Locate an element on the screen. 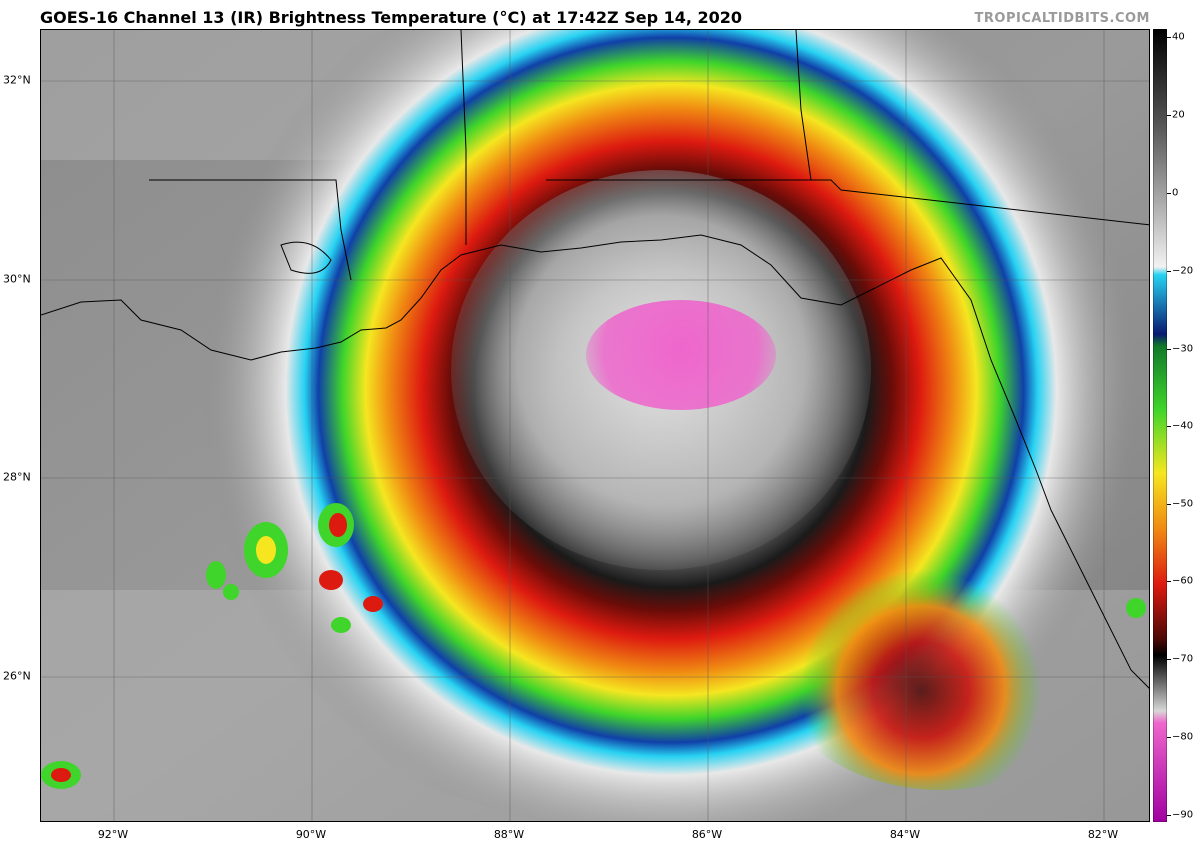 Image resolution: width=1200 pixels, height=845 pixels. longitude-label: 84°W is located at coordinates (905, 834).